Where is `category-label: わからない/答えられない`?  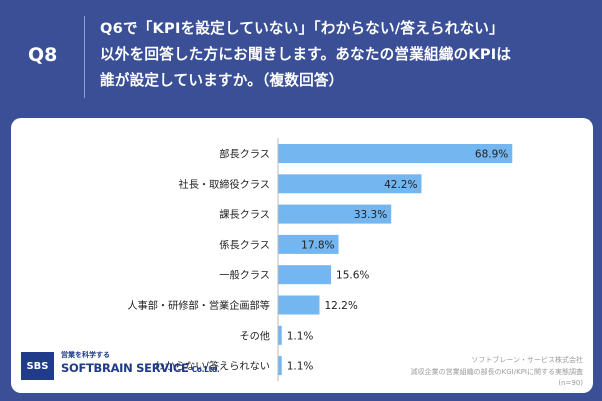
category-label: わからない/答えられない is located at coordinates (213, 366).